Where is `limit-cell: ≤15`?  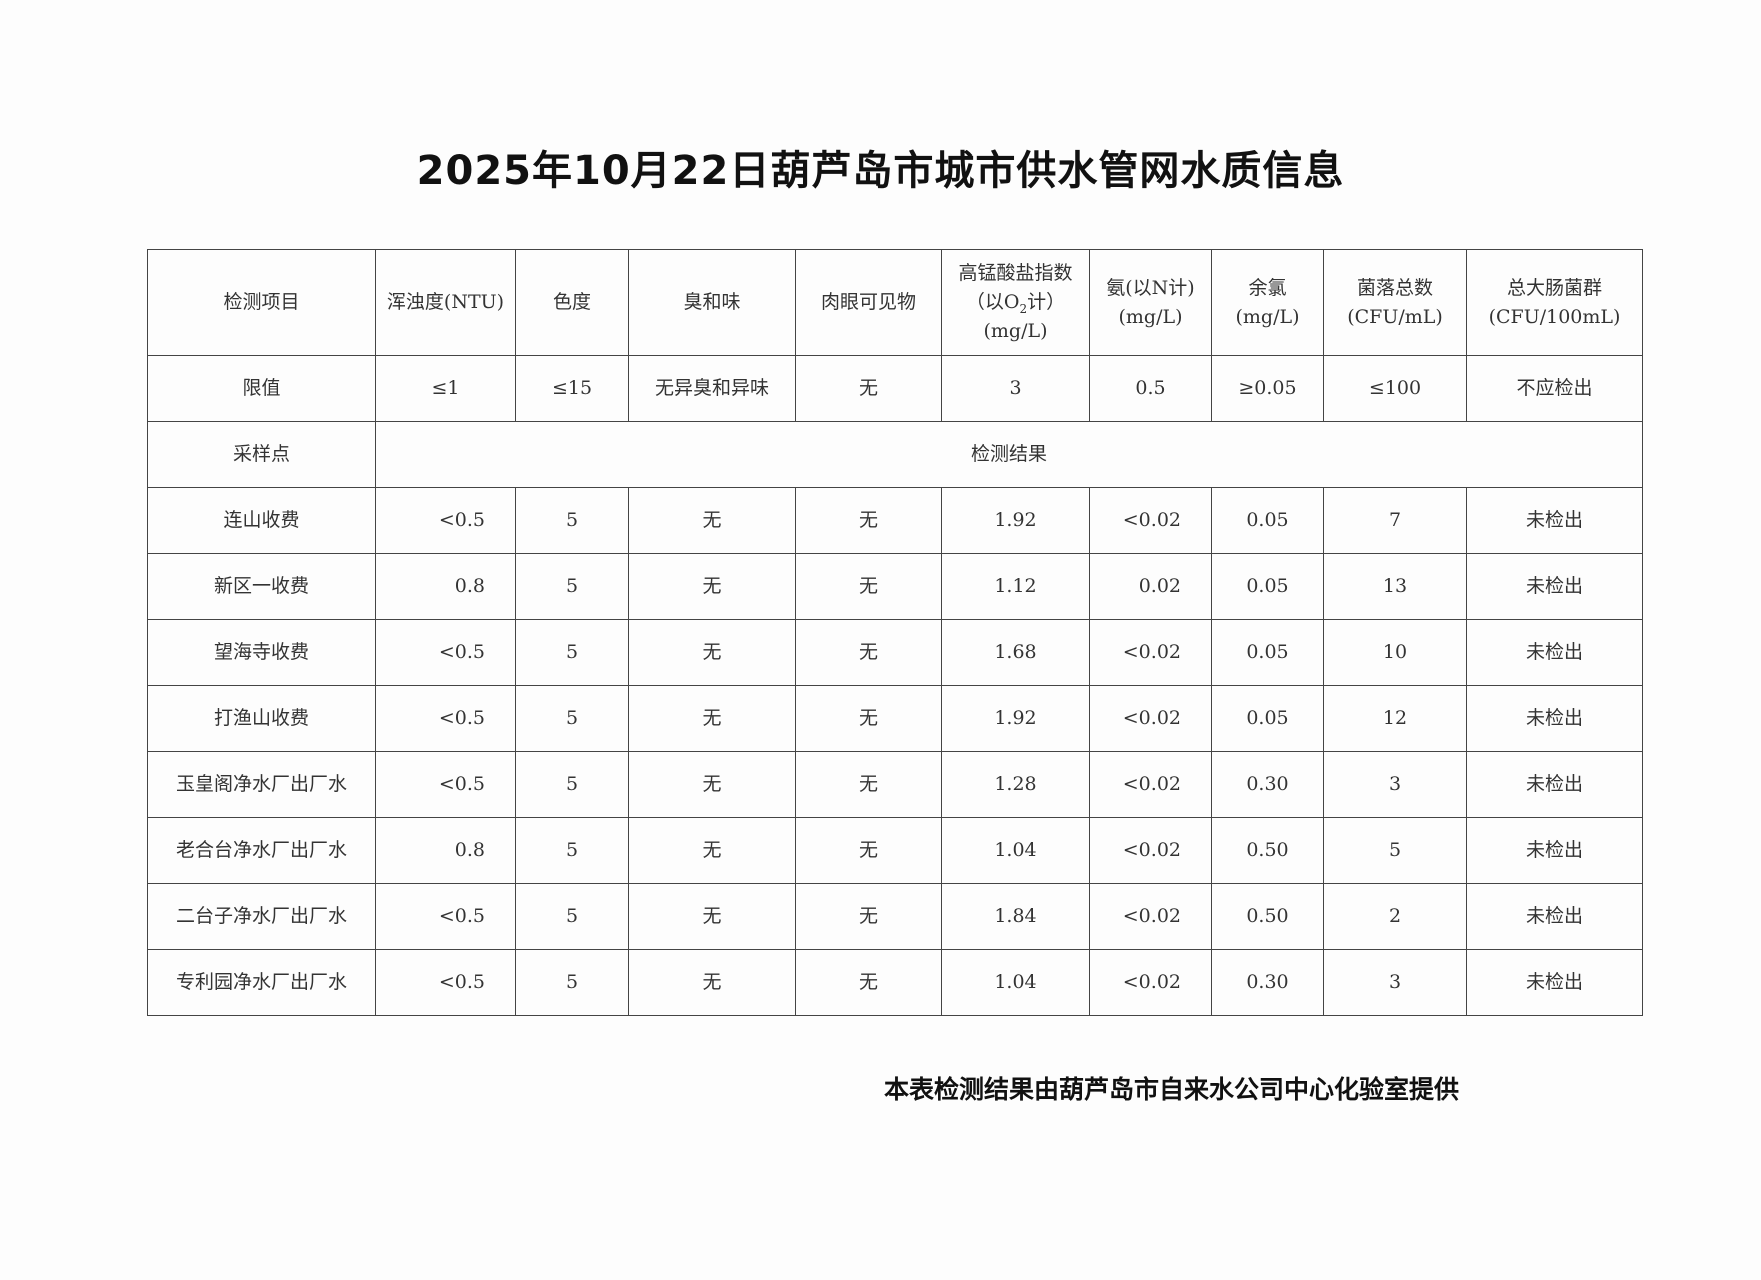 limit-cell: ≤15 is located at coordinates (572, 388).